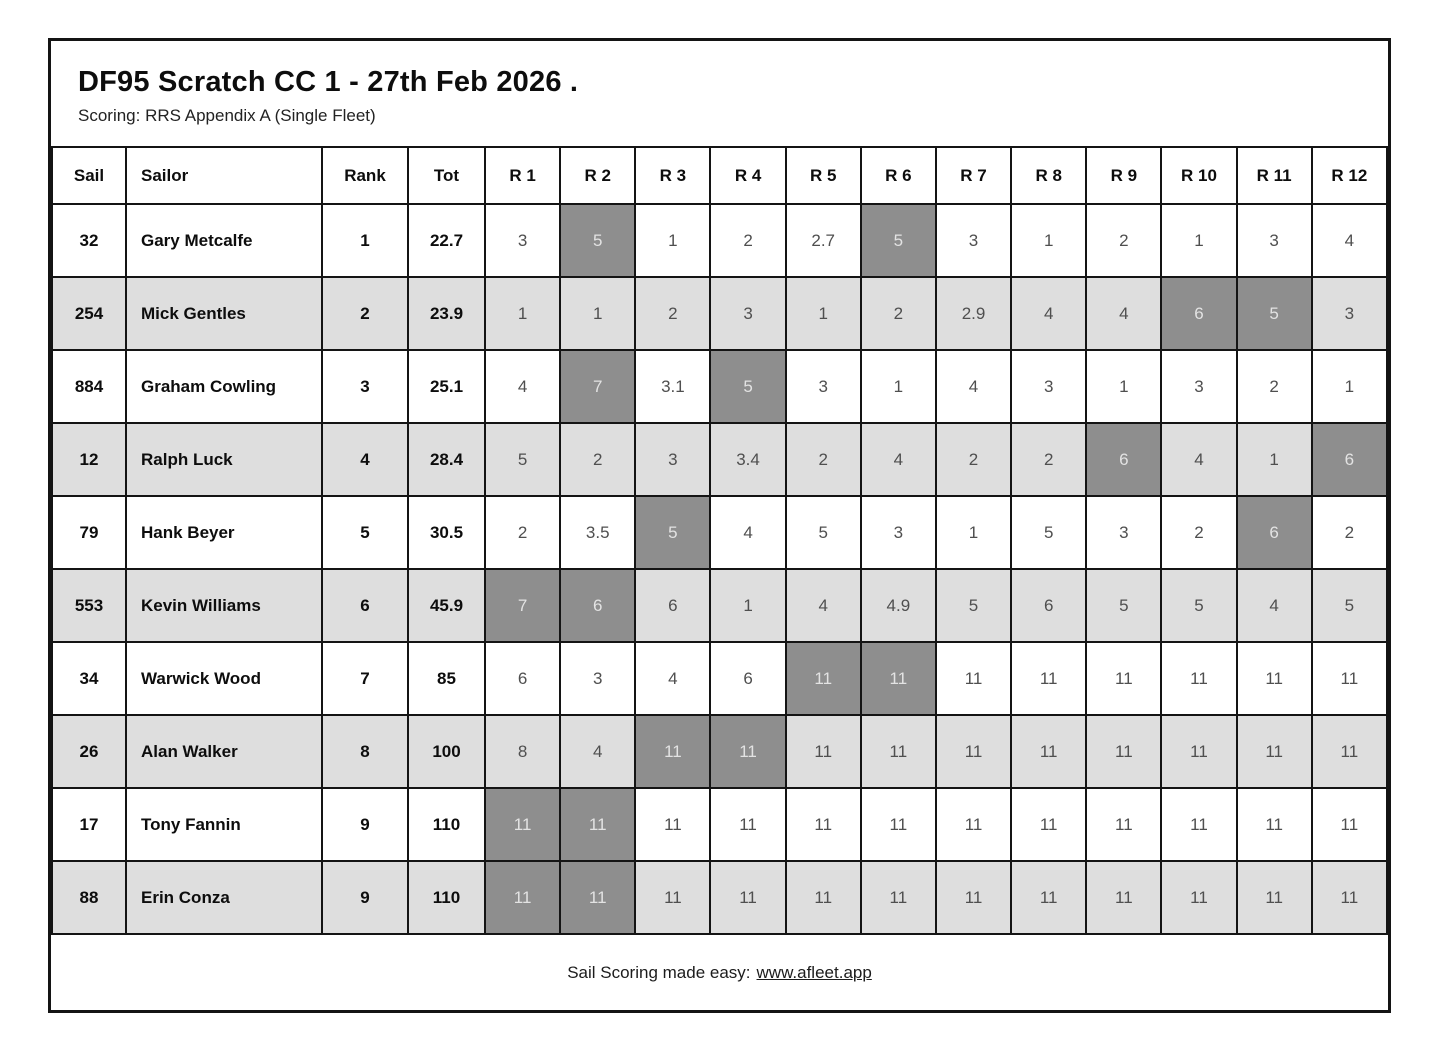  What do you see at coordinates (365, 459) in the screenshot?
I see `rank-value: 4` at bounding box center [365, 459].